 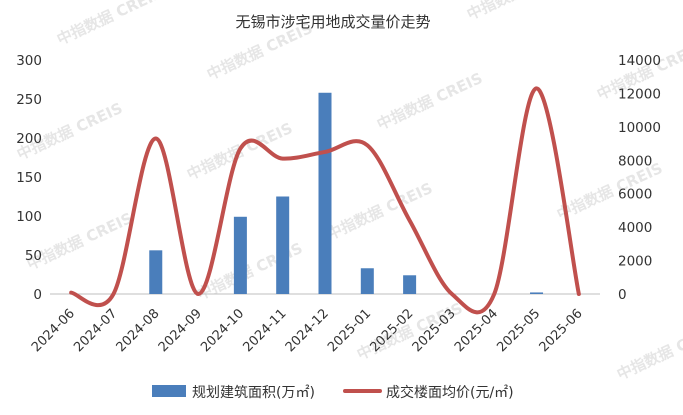 I want to click on x-tick-label: 2024-12, so click(x=307, y=330).